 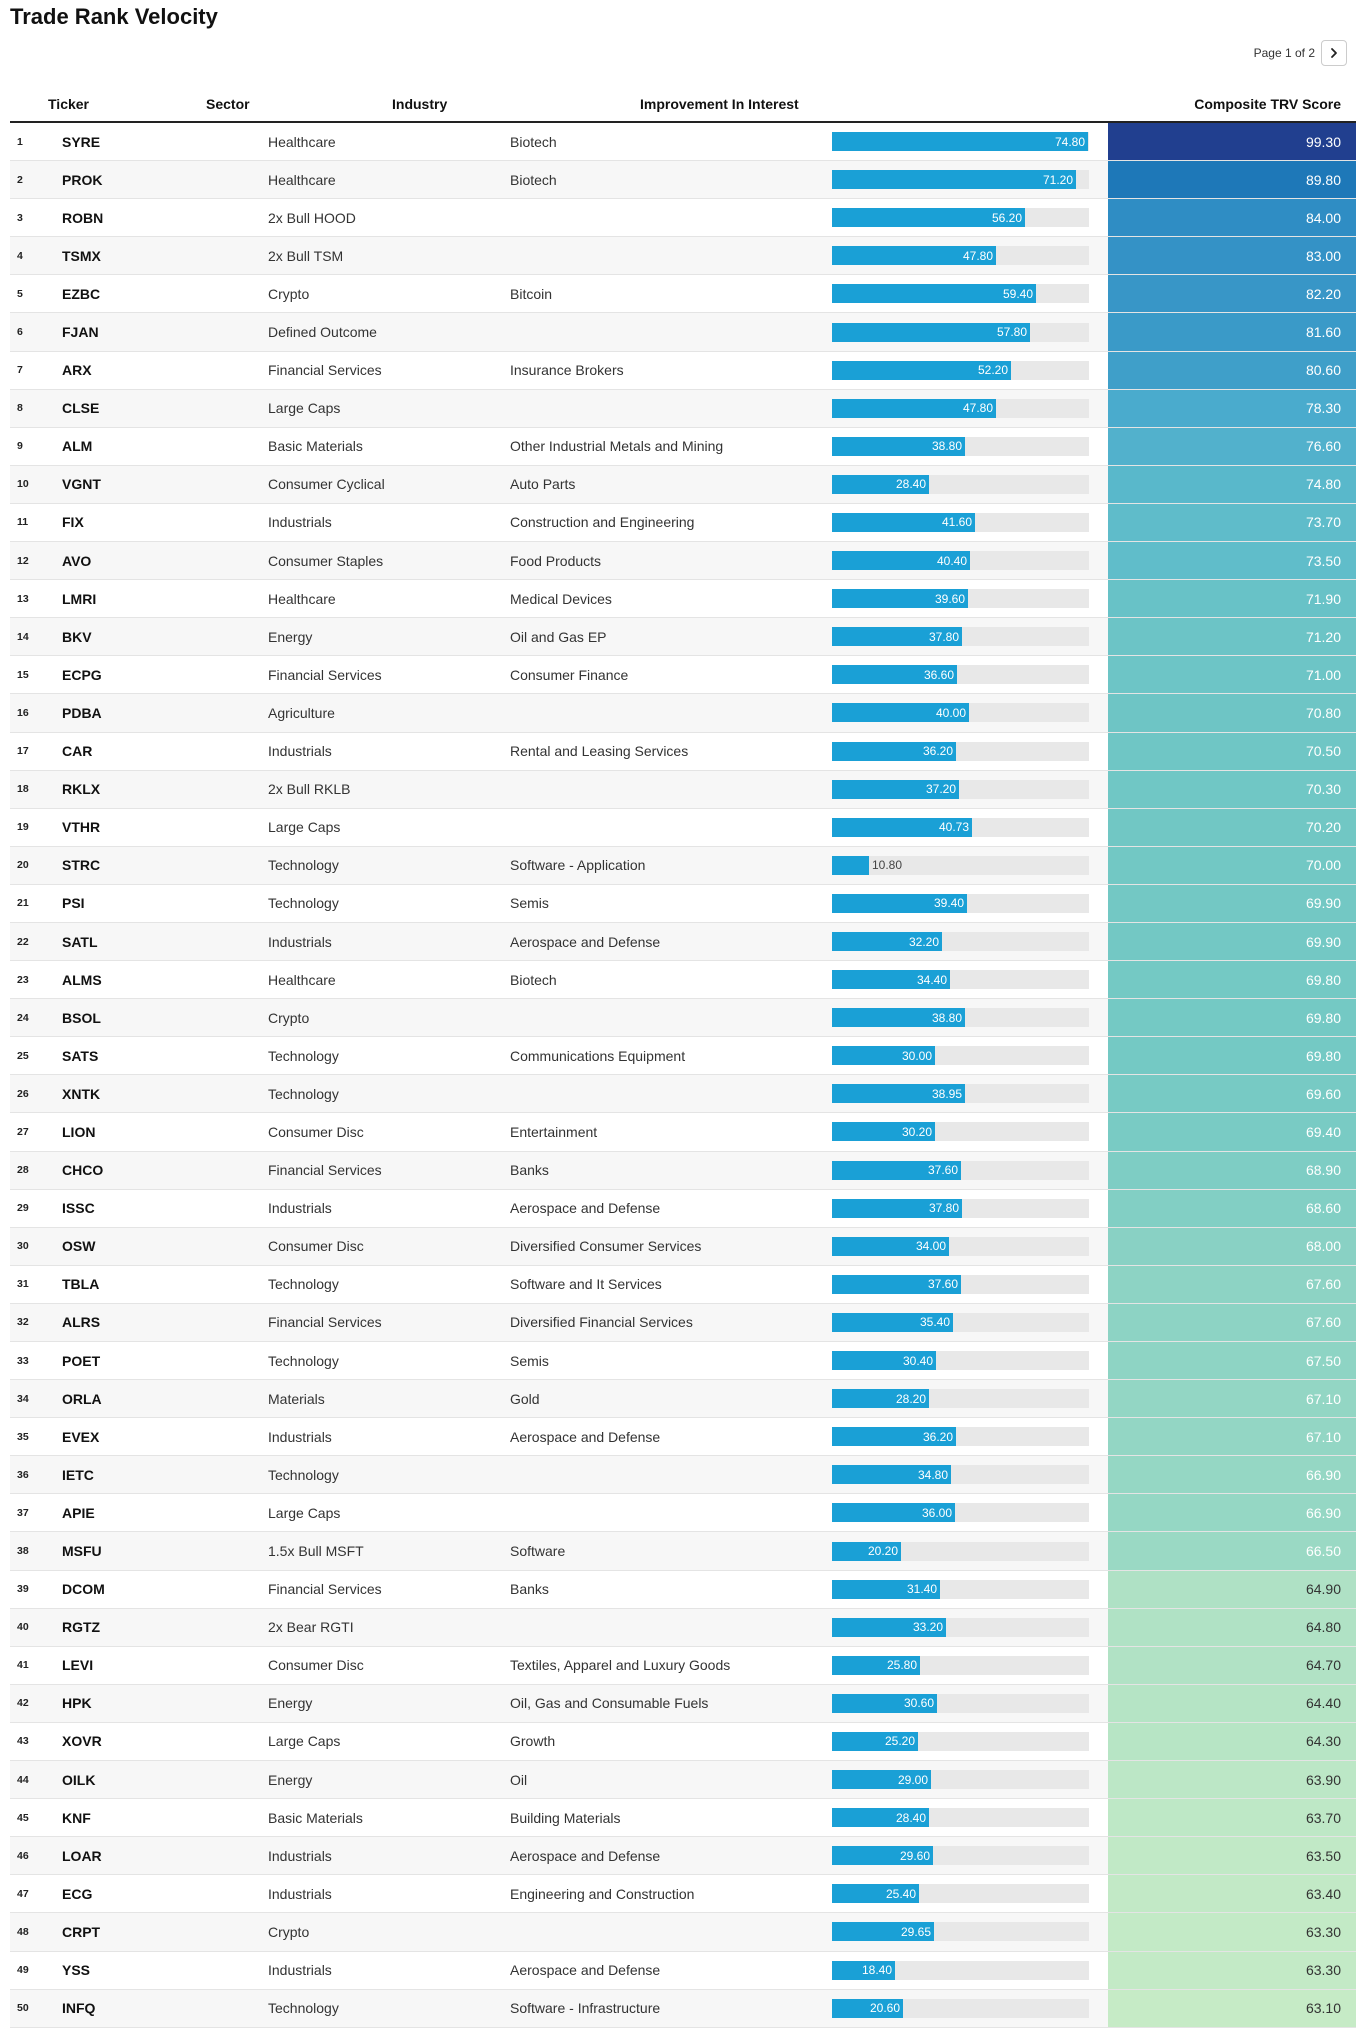 What do you see at coordinates (683, 218) in the screenshot?
I see `table-row: 3 ROBN 2x Bull HOOD 56.20 84.00` at bounding box center [683, 218].